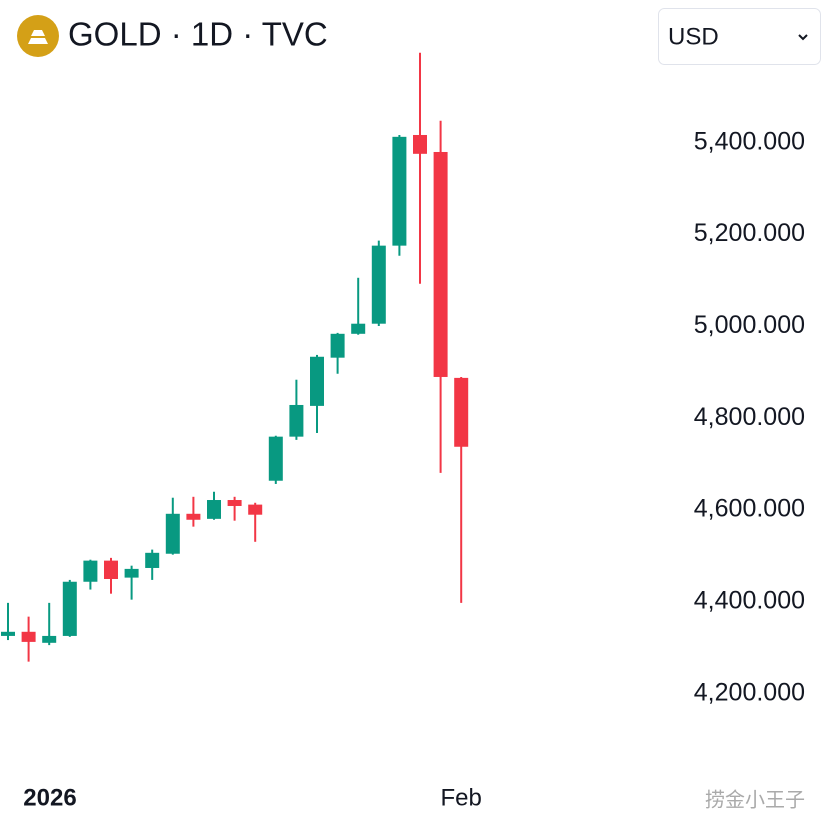  What do you see at coordinates (693, 36) in the screenshot?
I see `currency-label: USD` at bounding box center [693, 36].